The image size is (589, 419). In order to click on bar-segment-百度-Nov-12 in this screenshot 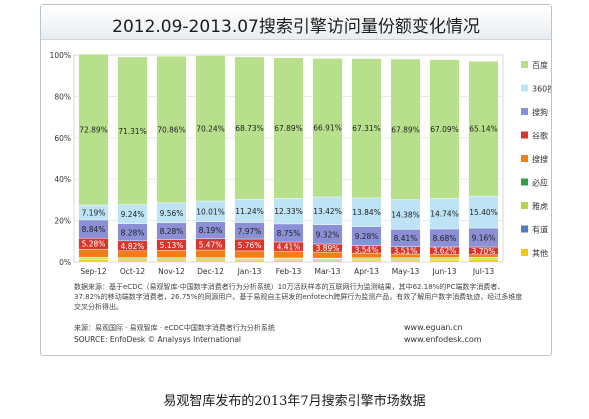, I will do `click(171, 129)`.